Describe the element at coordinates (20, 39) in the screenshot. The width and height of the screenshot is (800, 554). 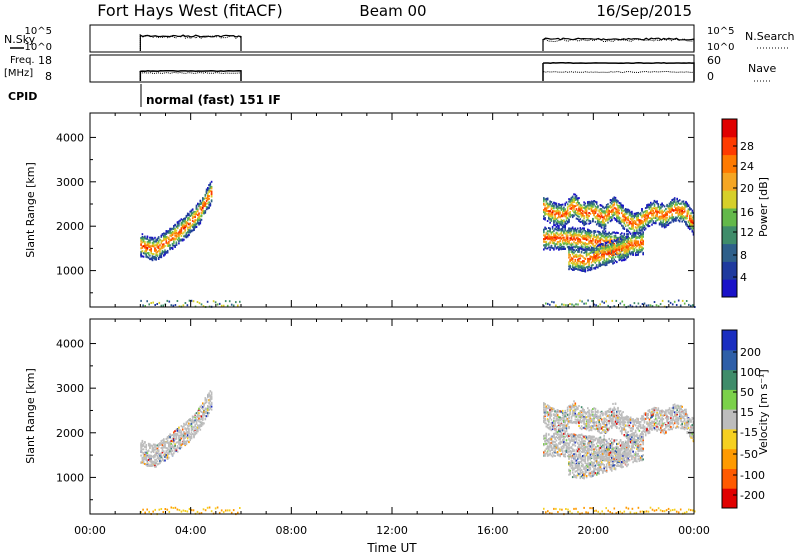
I see `nsky-label: N.Sky` at that location.